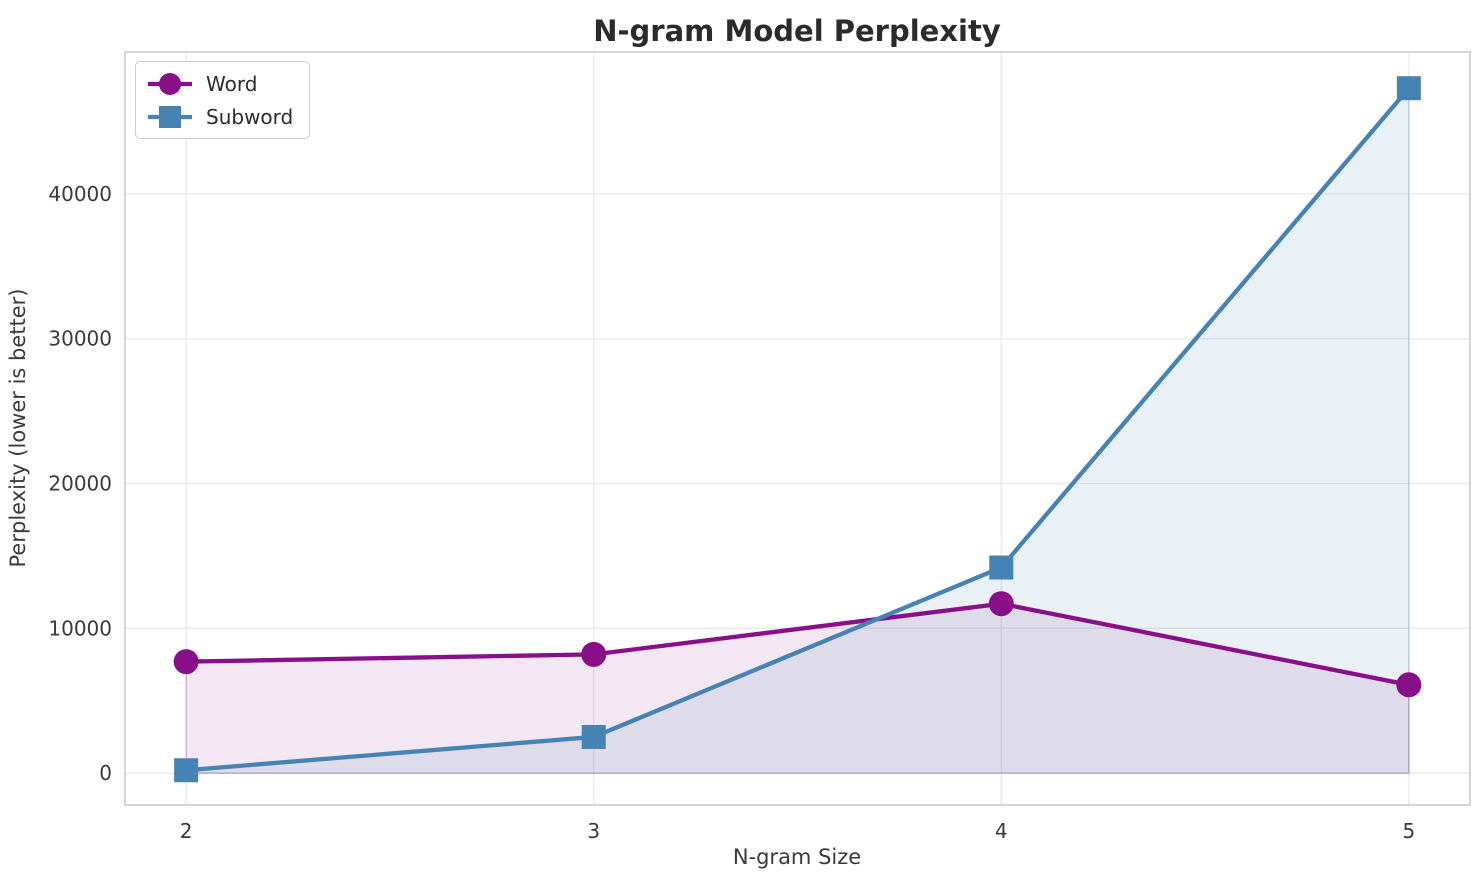 Image resolution: width=1484 pixels, height=885 pixels. I want to click on legend-label-word: Word, so click(232, 83).